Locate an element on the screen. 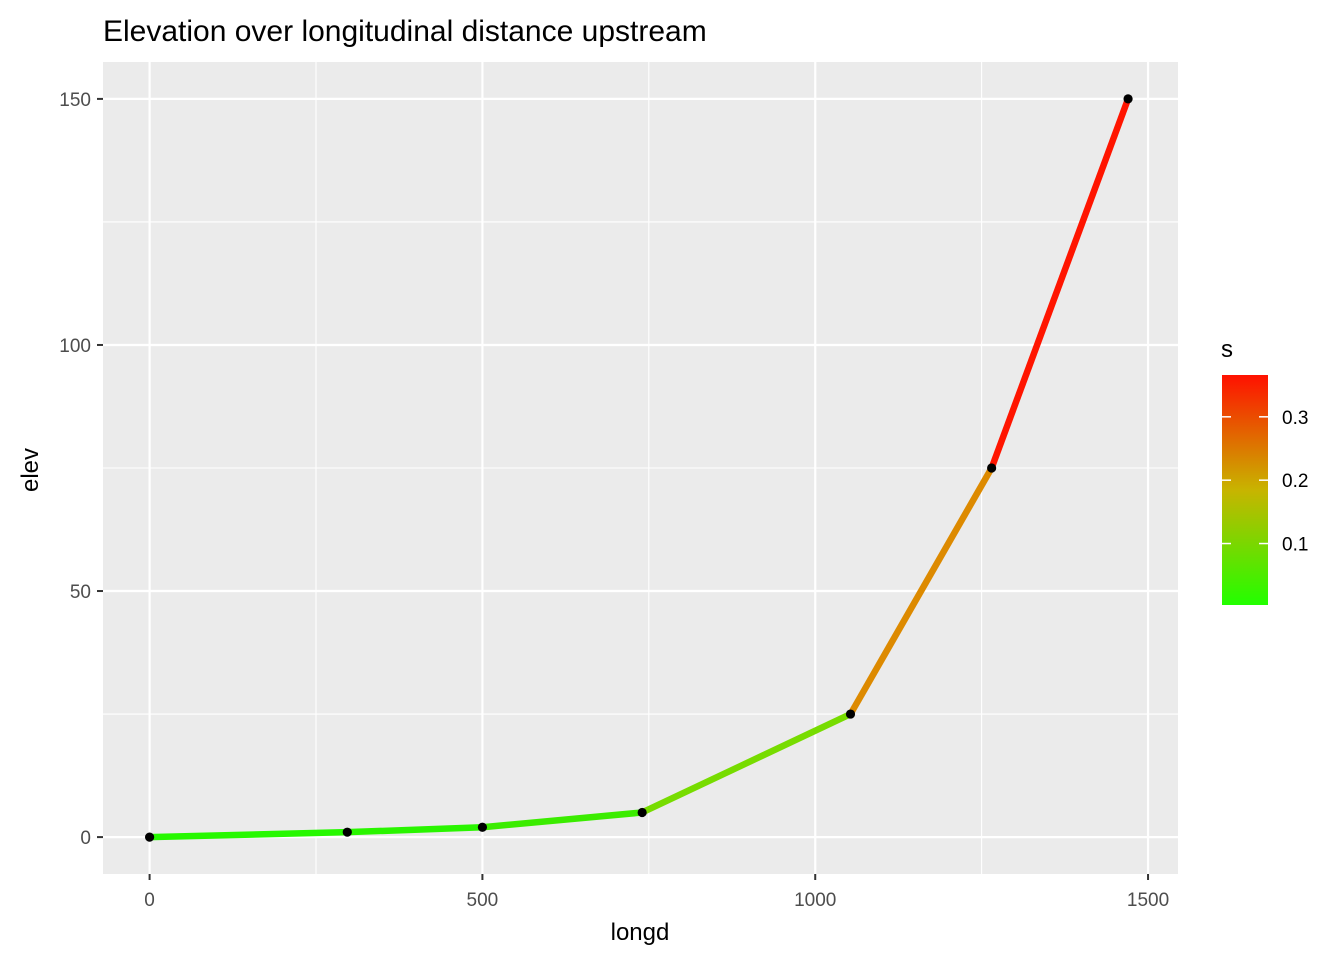 The height and width of the screenshot is (960, 1344). legend-tick-label: 0.3 is located at coordinates (1295, 418).